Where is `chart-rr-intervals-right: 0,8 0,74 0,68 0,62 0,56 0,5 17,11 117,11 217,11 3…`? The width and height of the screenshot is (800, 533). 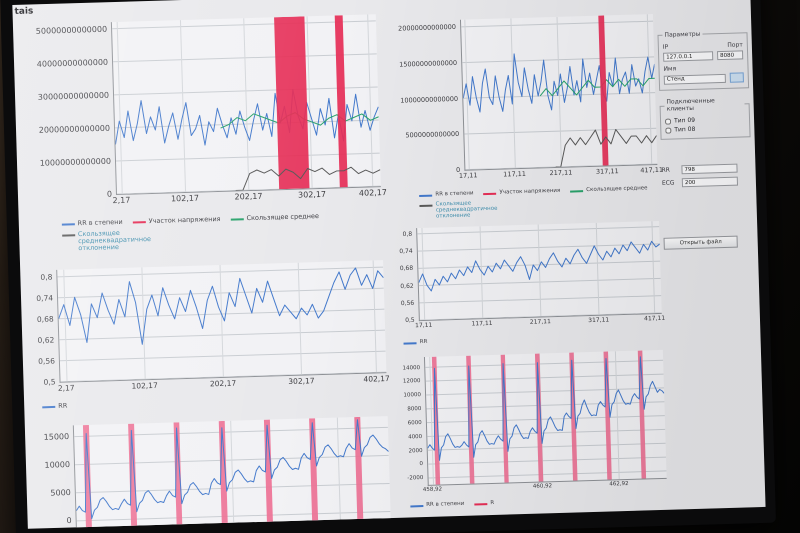 chart-rr-intervals-right: 0,8 0,74 0,68 0,62 0,56 0,5 17,11 117,11 217,11 3… is located at coordinates (528, 283).